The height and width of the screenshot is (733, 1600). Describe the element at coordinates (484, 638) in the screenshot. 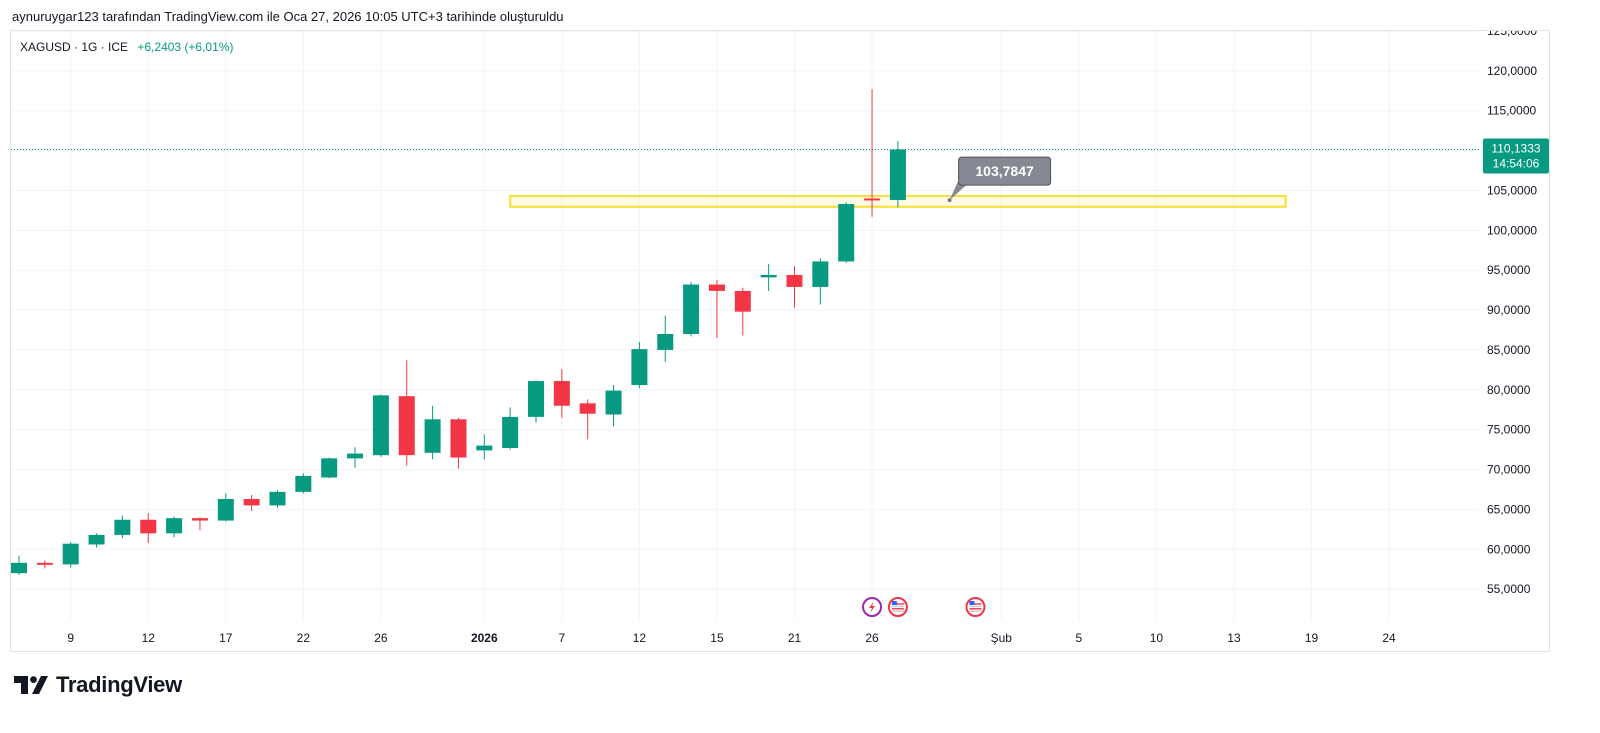

I see `x-tick-label: 2026` at that location.